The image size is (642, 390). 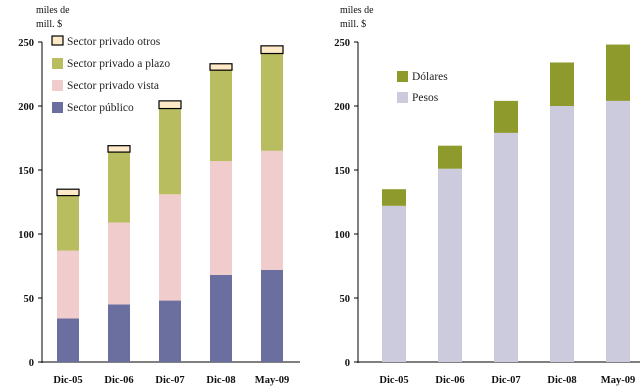 I want to click on legend-label: Dólares, so click(x=430, y=77).